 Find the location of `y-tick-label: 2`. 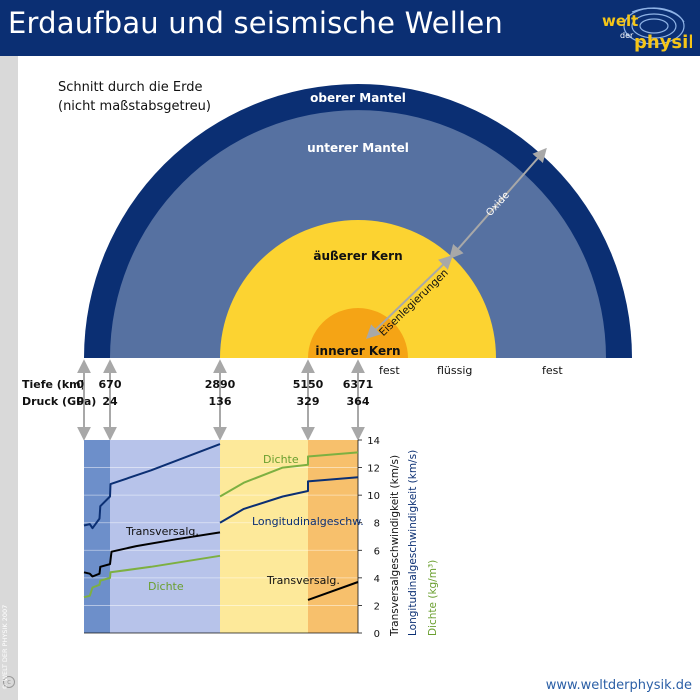

y-tick-label: 2 is located at coordinates (377, 606).